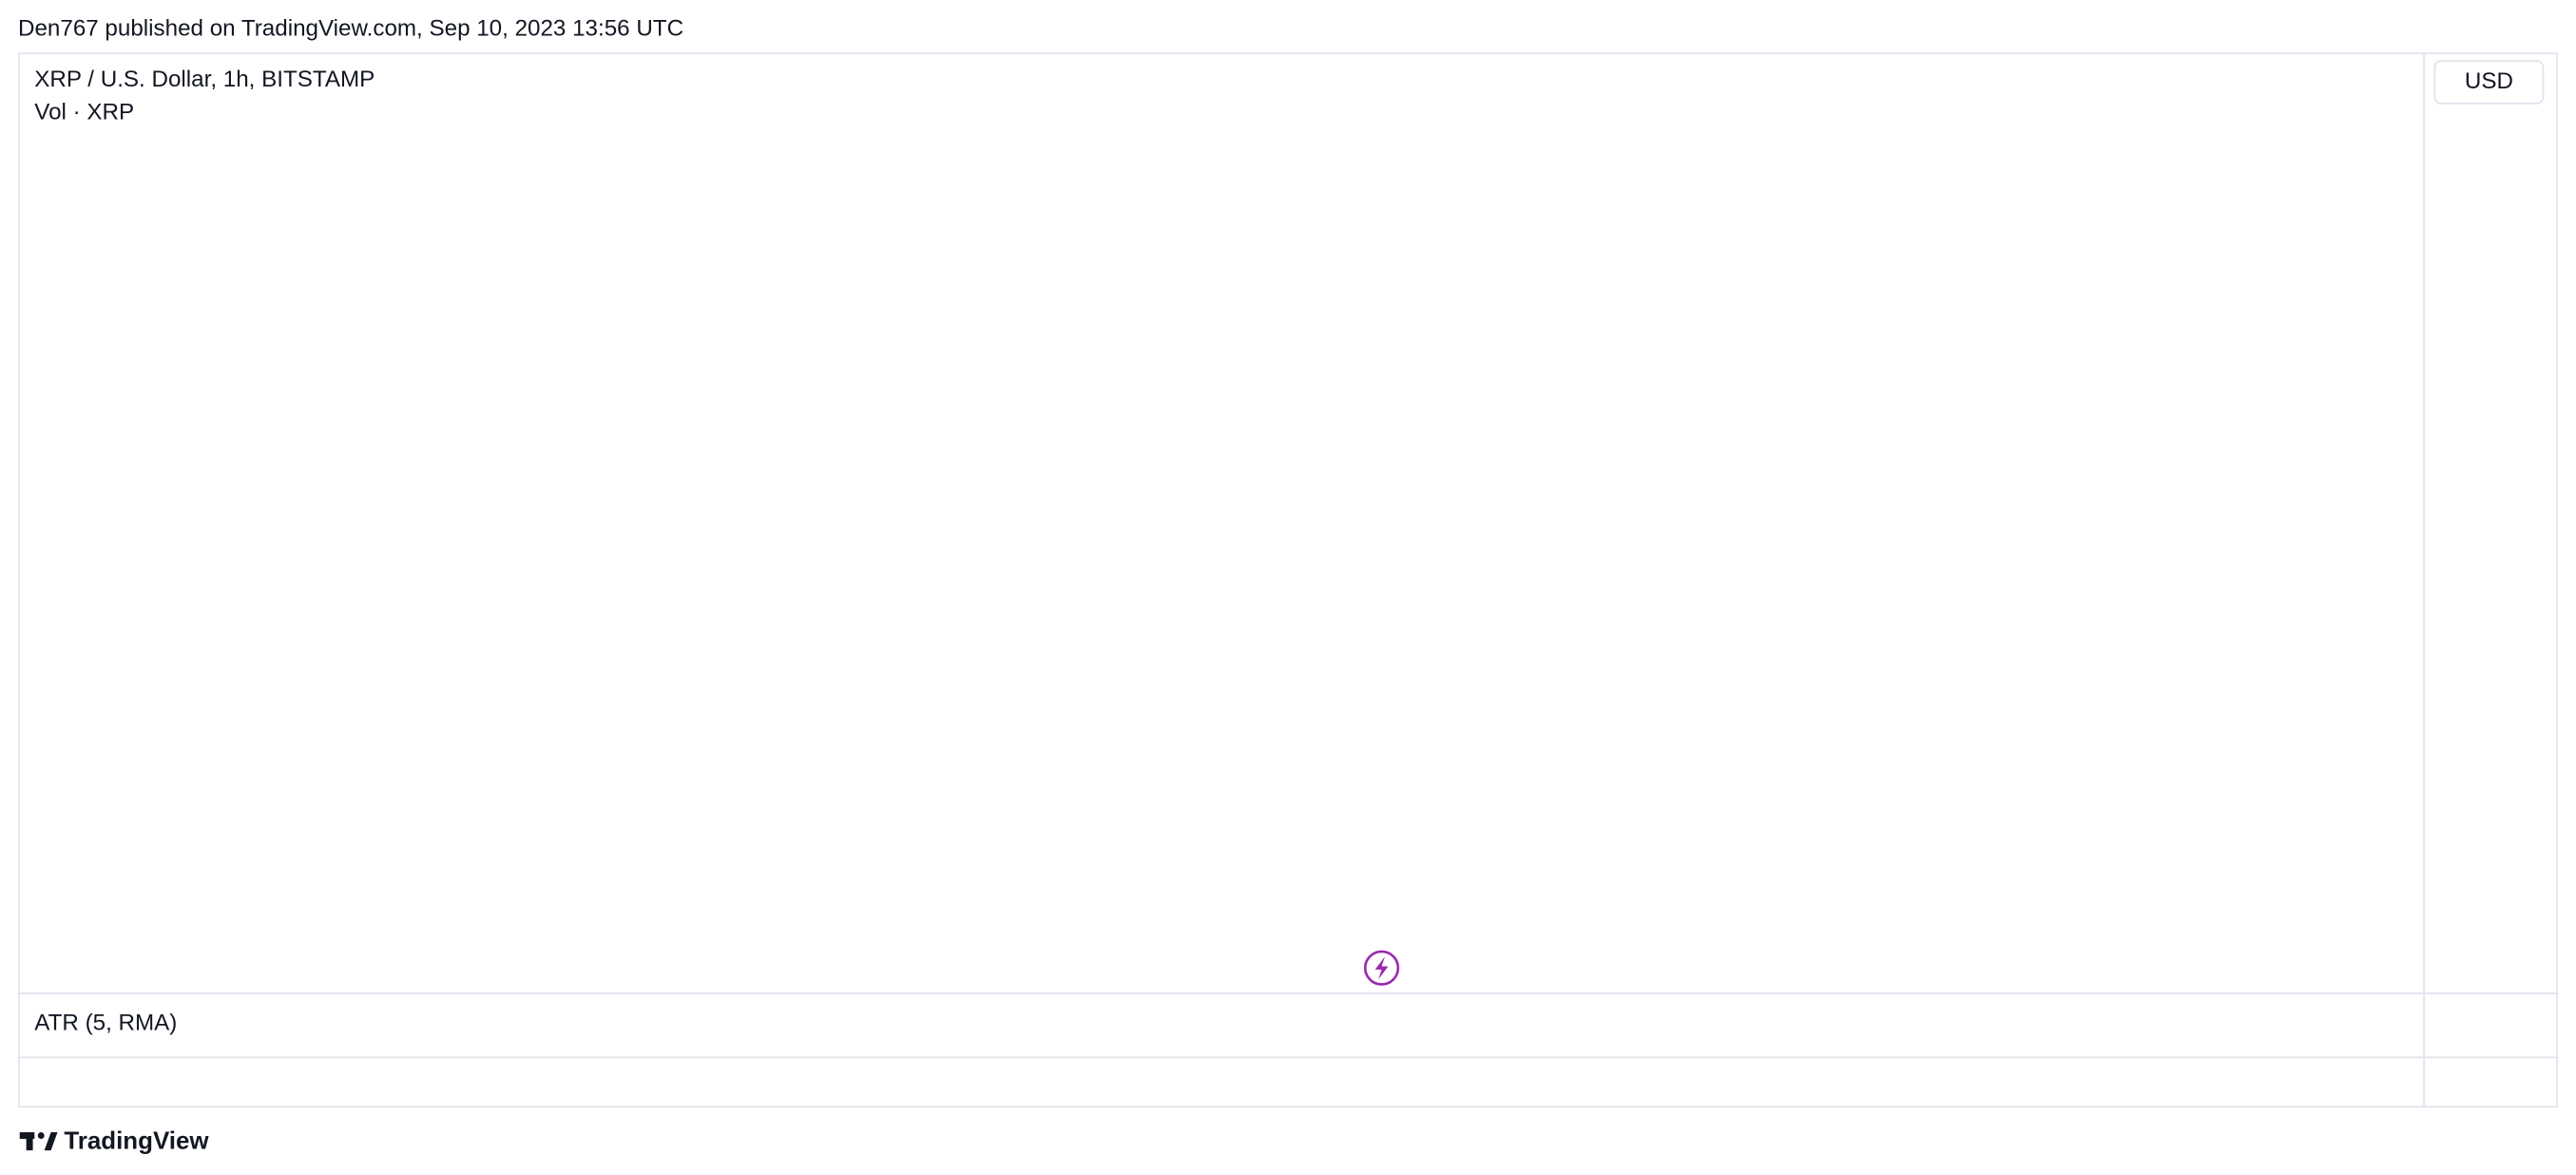 Image resolution: width=2576 pixels, height=1175 pixels. I want to click on brand-logo, so click(38, 1141).